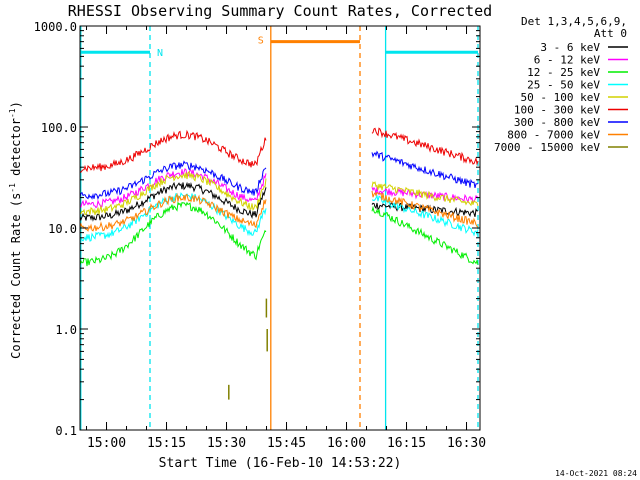  Describe the element at coordinates (557, 110) in the screenshot. I see `legend-label: 100 - 300 keV` at that location.